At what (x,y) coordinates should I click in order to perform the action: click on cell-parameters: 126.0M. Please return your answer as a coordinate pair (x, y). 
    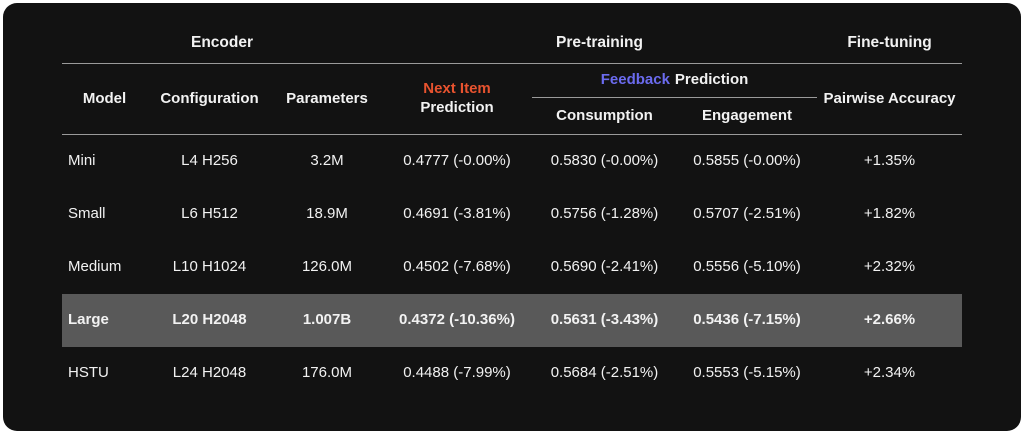
    Looking at the image, I should click on (327, 267).